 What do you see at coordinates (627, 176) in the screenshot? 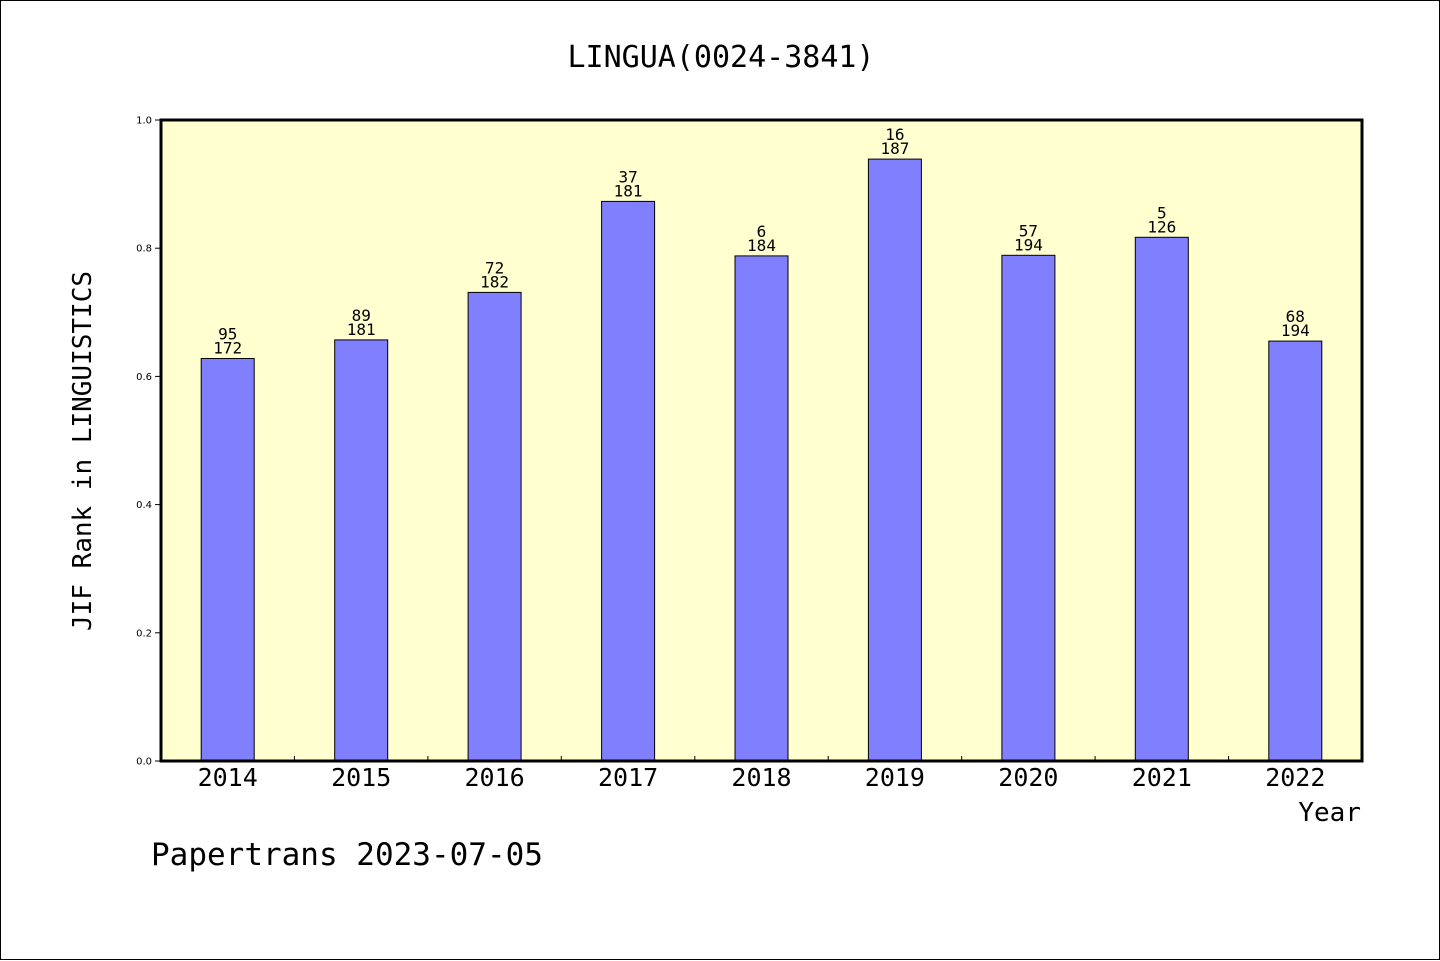
I see `rank-label-2017: 37` at bounding box center [627, 176].